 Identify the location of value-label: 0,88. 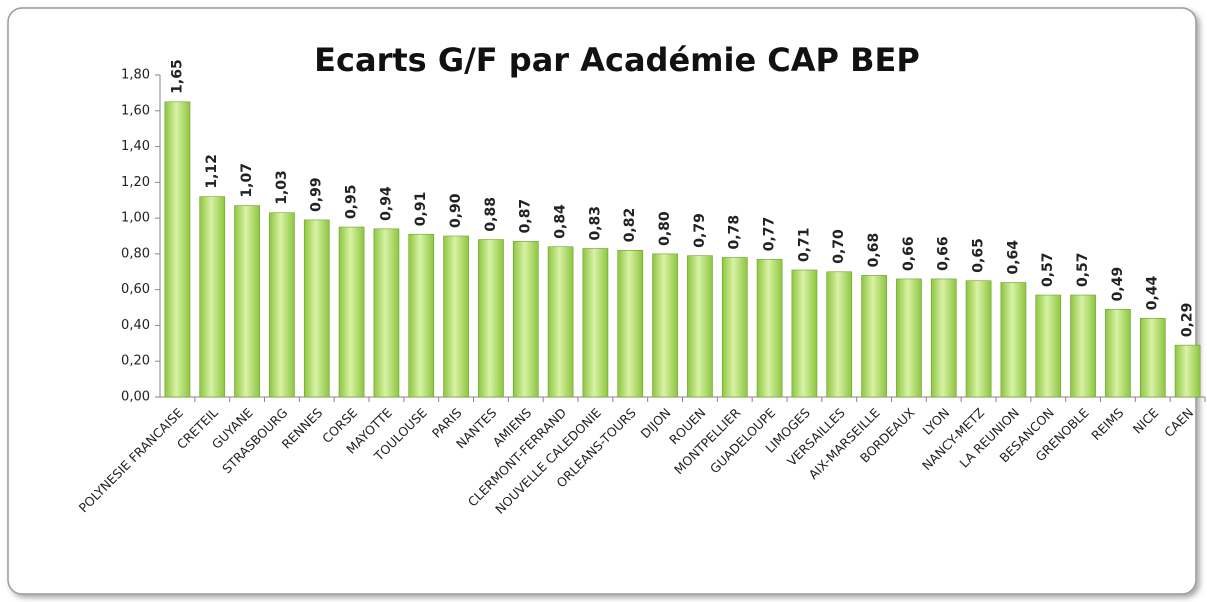
(491, 214).